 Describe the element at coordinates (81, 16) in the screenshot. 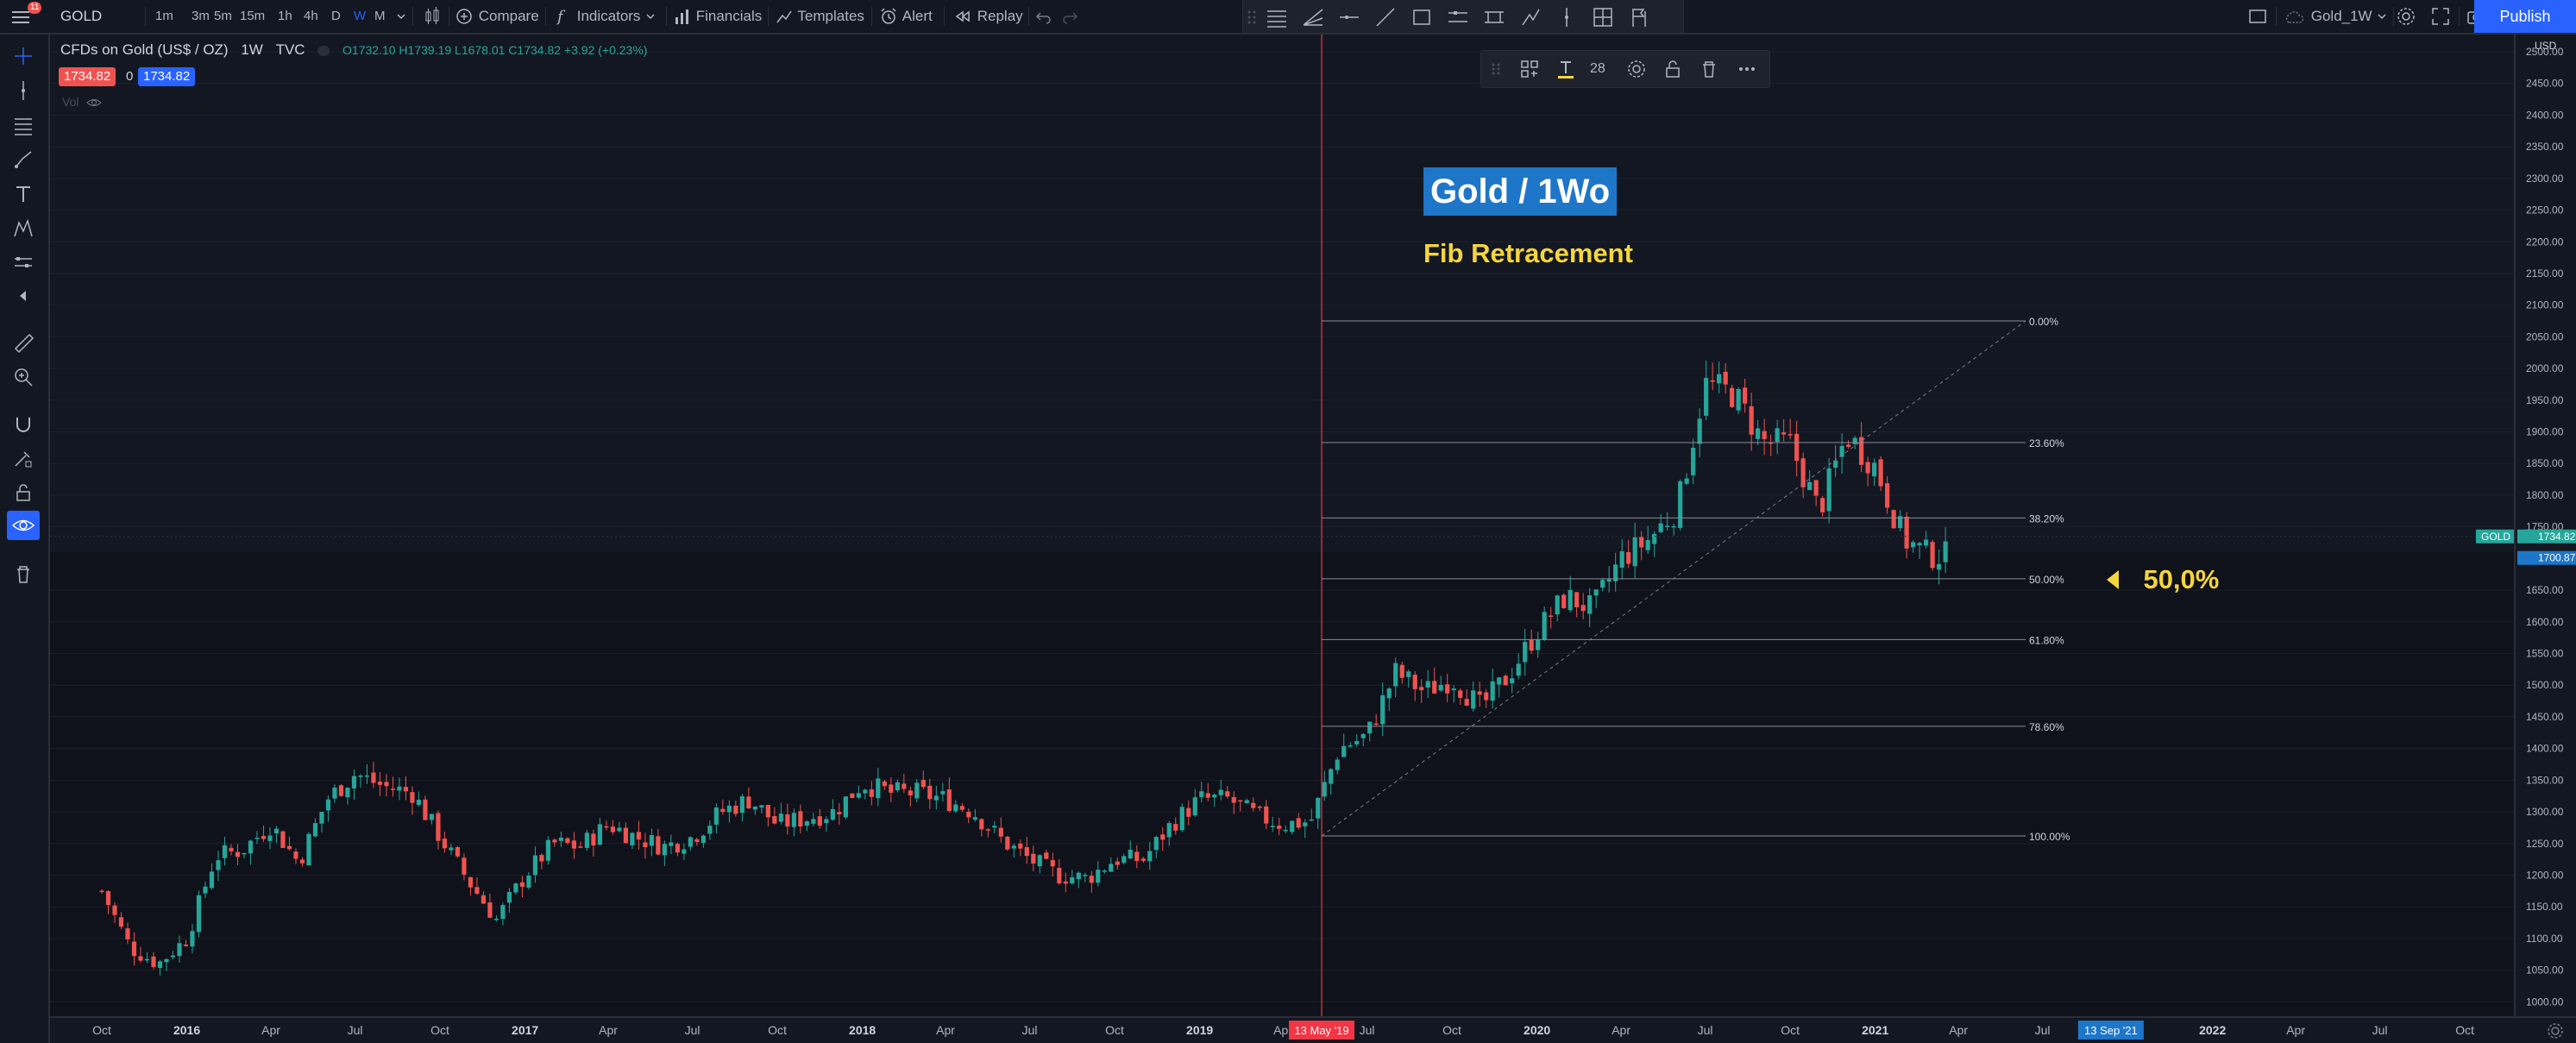

I see `symbol-search: GOLD` at that location.